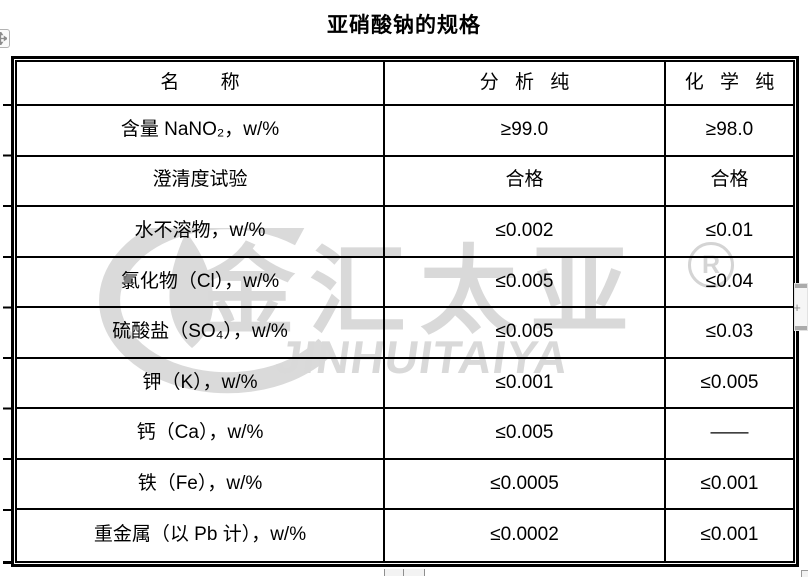 The image size is (808, 577). I want to click on row-name-cell: 重金属（以 Pb 计），w/%, so click(201, 535).